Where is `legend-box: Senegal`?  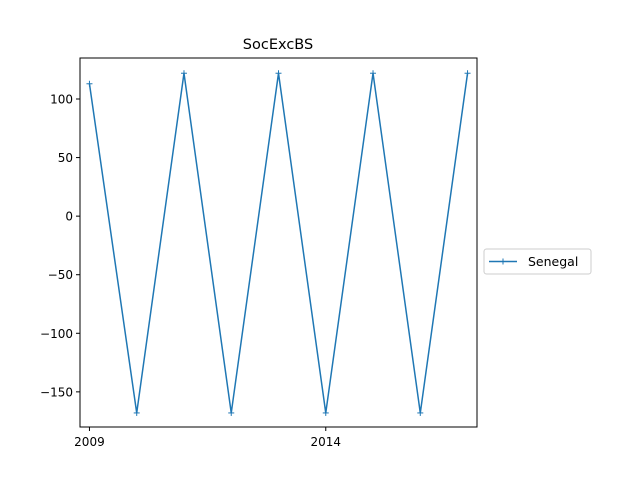 legend-box: Senegal is located at coordinates (537, 261).